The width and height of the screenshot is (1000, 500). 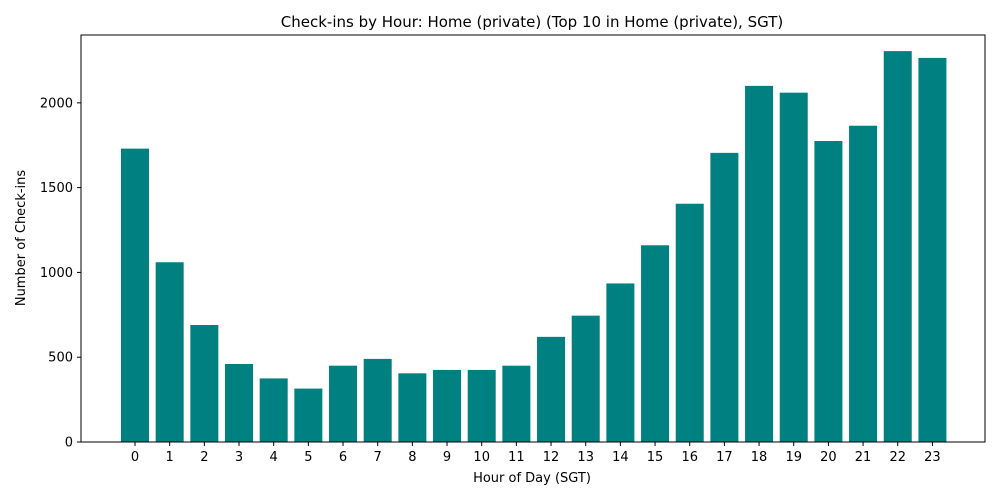 What do you see at coordinates (759, 457) in the screenshot?
I see `x-tick-label: 18` at bounding box center [759, 457].